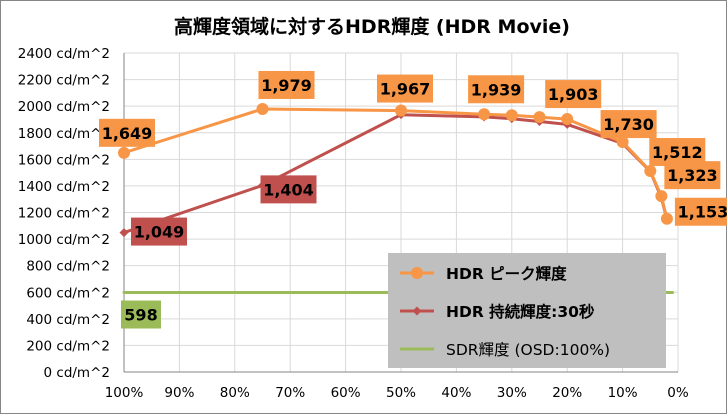 The height and width of the screenshot is (419, 727). What do you see at coordinates (77, 373) in the screenshot?
I see `y-tick-label: 0 cd/m^2` at bounding box center [77, 373].